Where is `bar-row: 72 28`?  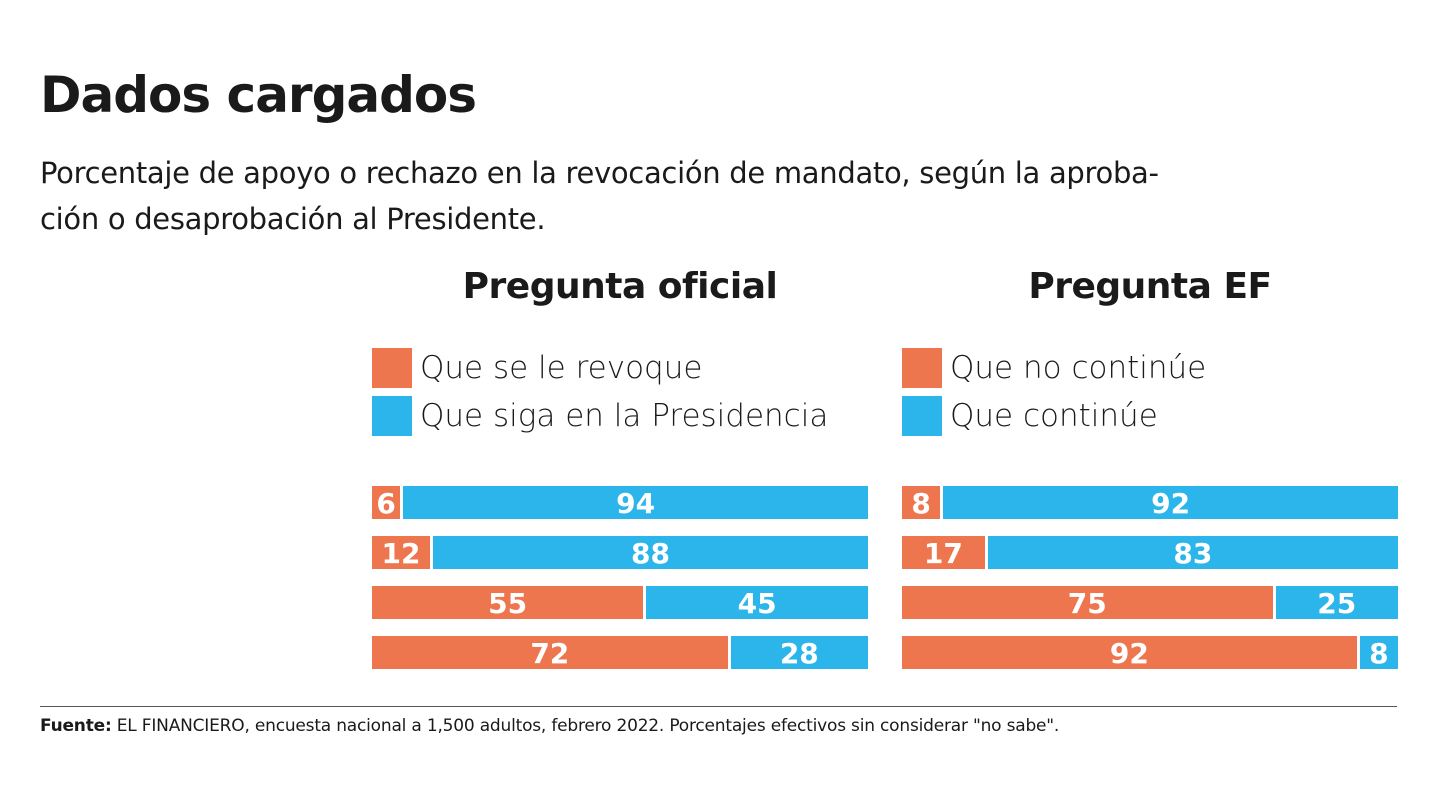 bar-row: 72 28 is located at coordinates (620, 653).